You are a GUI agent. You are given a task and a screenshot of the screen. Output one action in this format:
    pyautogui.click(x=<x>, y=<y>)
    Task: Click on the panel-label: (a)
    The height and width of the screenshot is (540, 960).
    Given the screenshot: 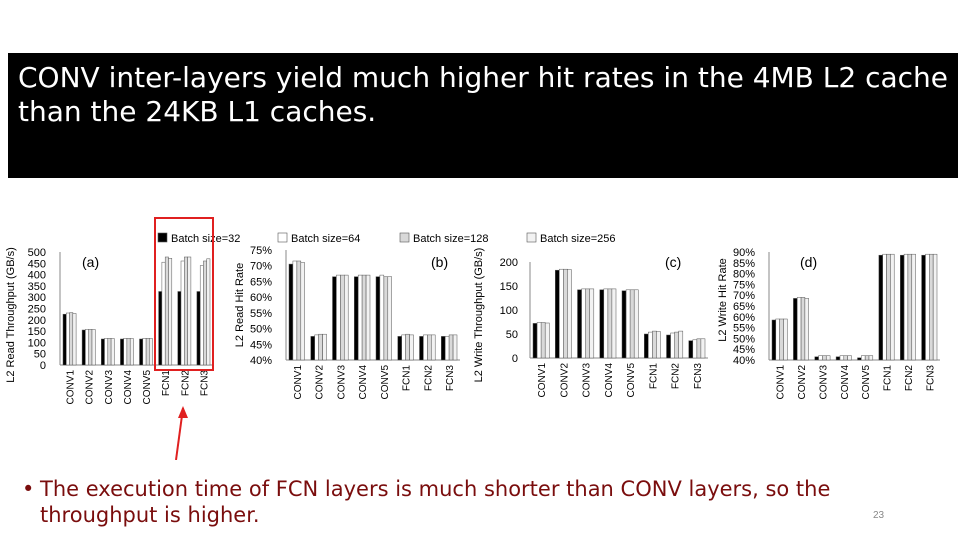 What is the action you would take?
    pyautogui.click(x=90, y=262)
    